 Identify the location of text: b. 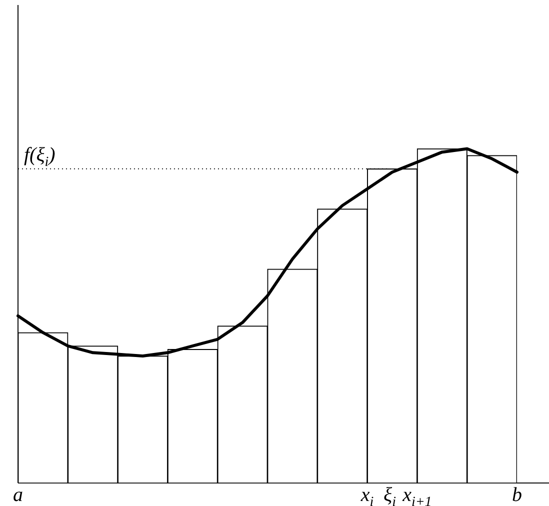
(517, 495).